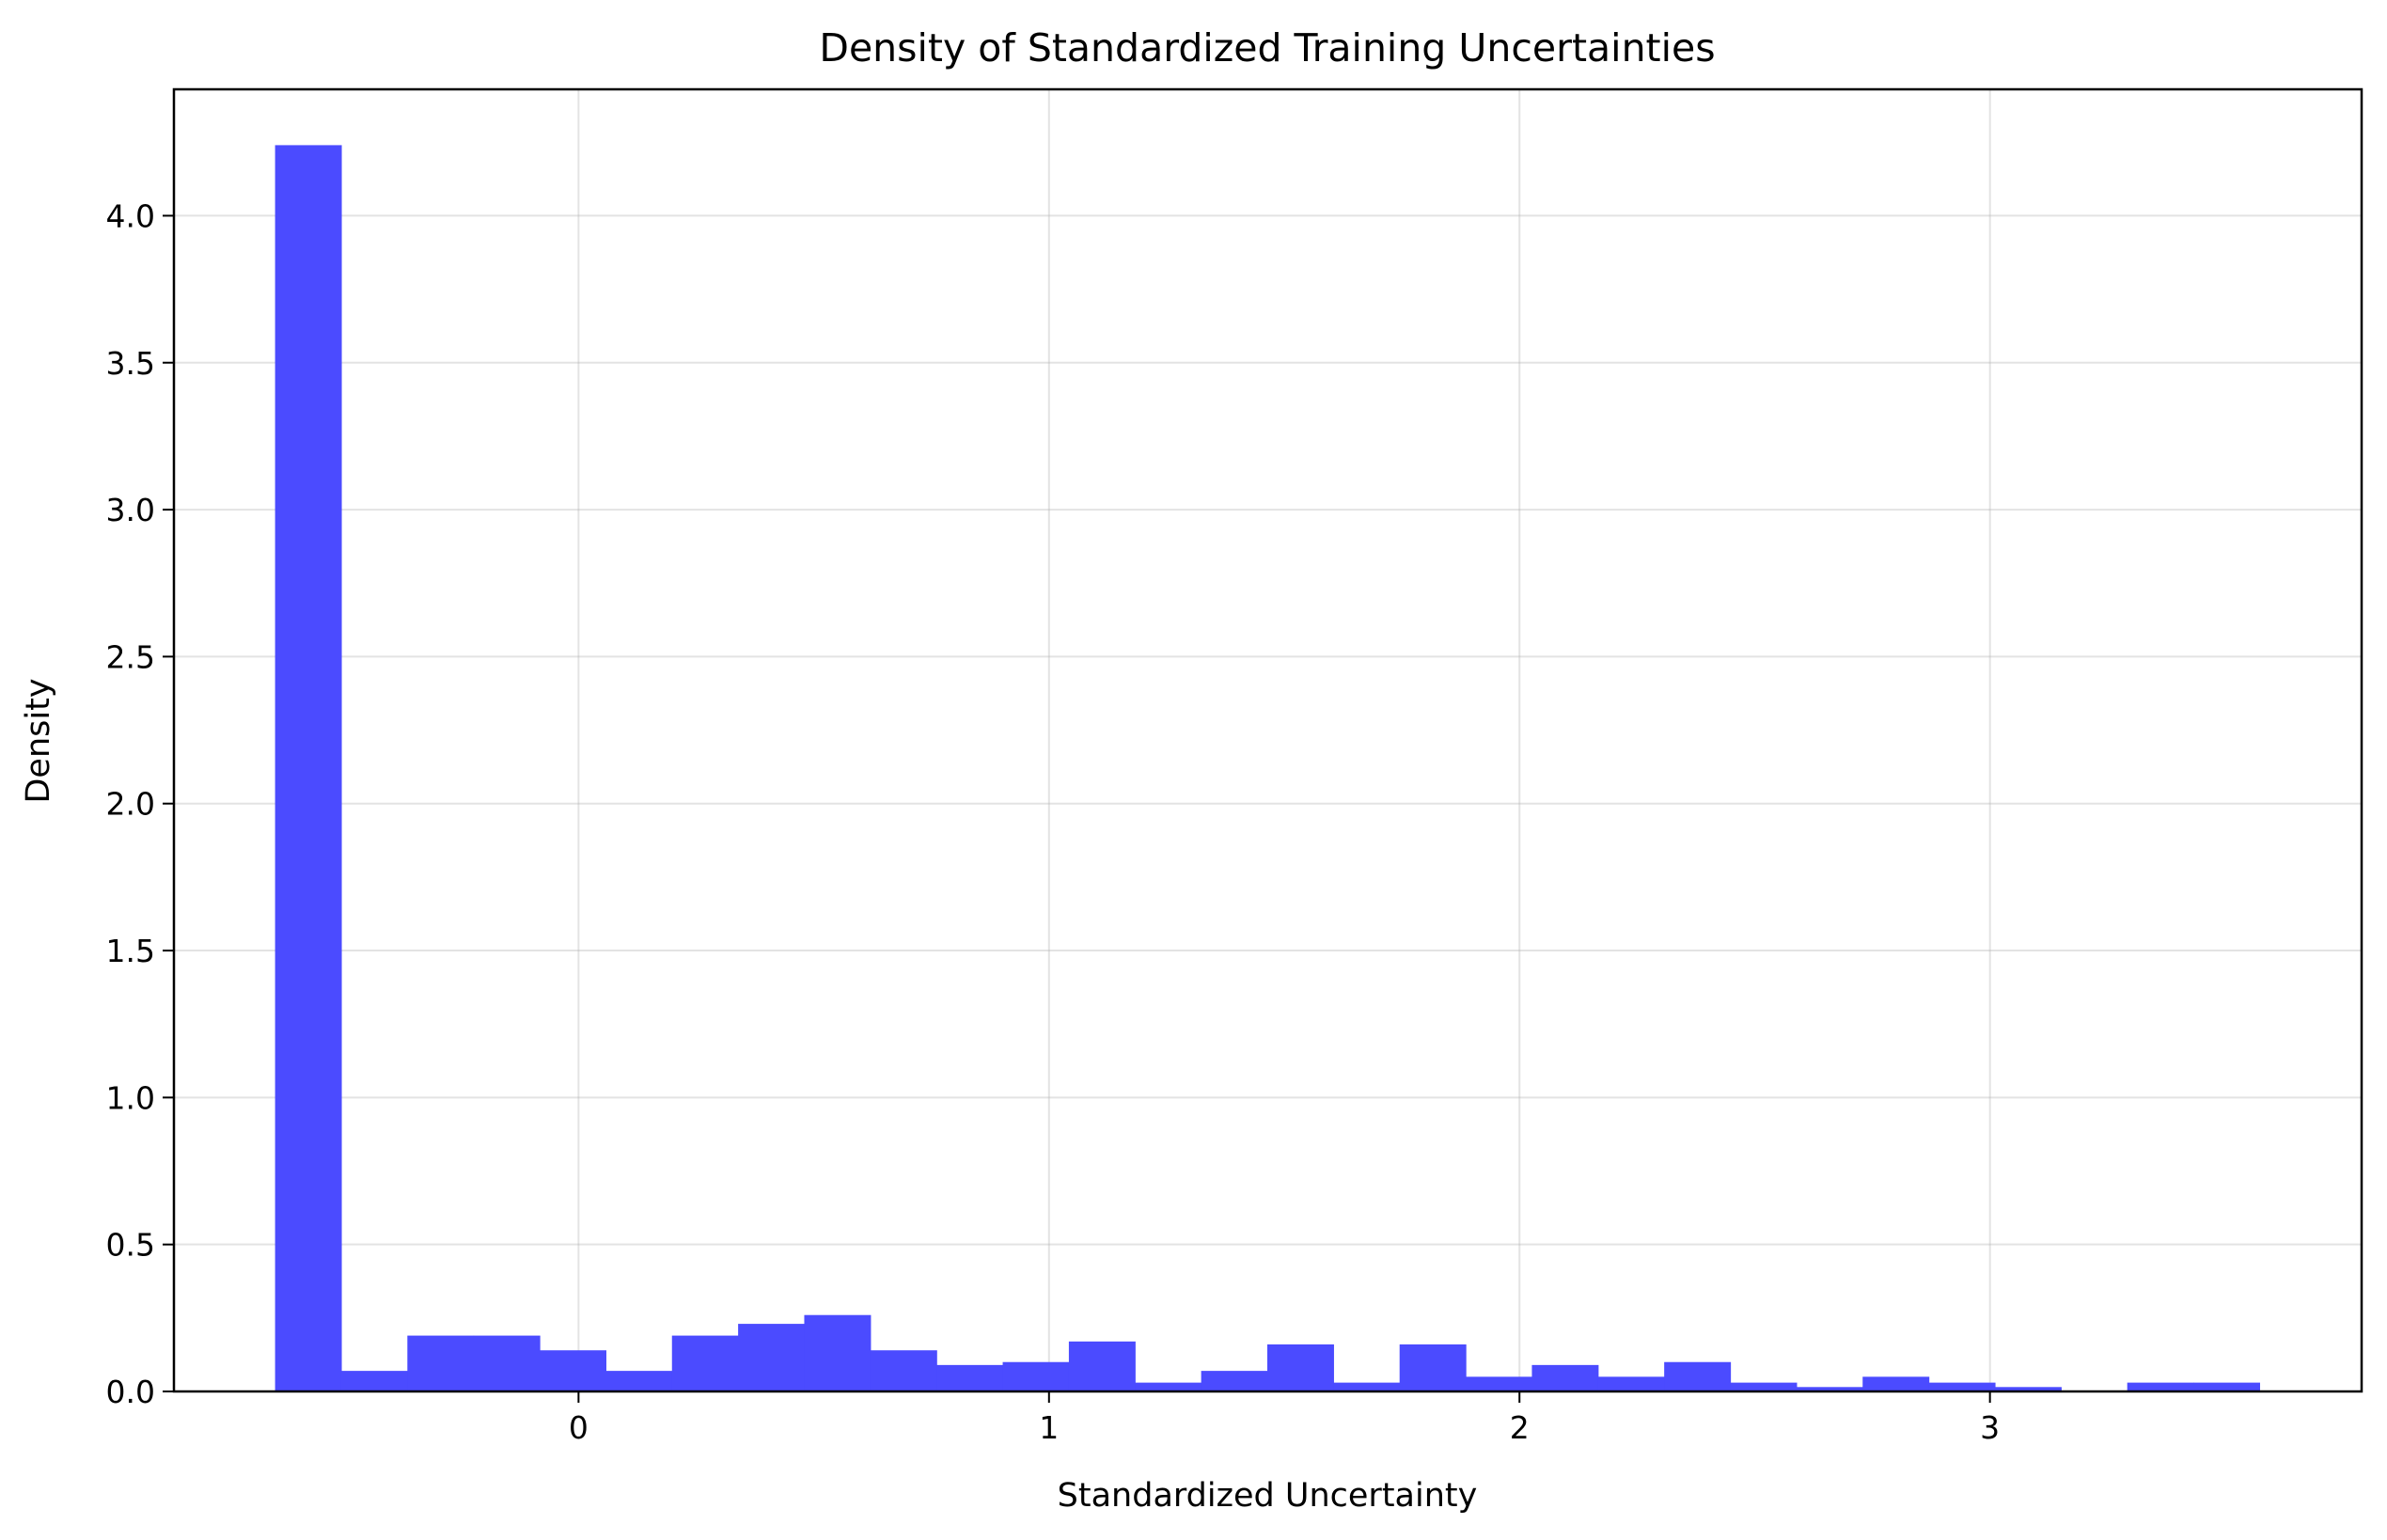  I want to click on y-tick-label: 2.0, so click(130, 804).